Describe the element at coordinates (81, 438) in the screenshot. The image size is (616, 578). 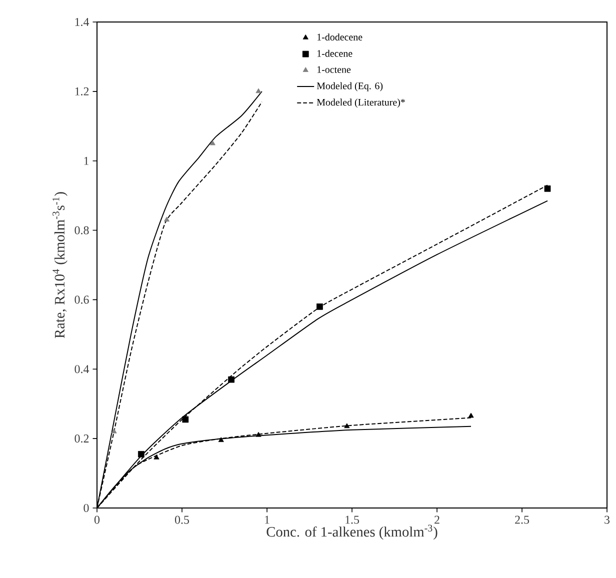
I see `y-tick-label: 0.2` at that location.